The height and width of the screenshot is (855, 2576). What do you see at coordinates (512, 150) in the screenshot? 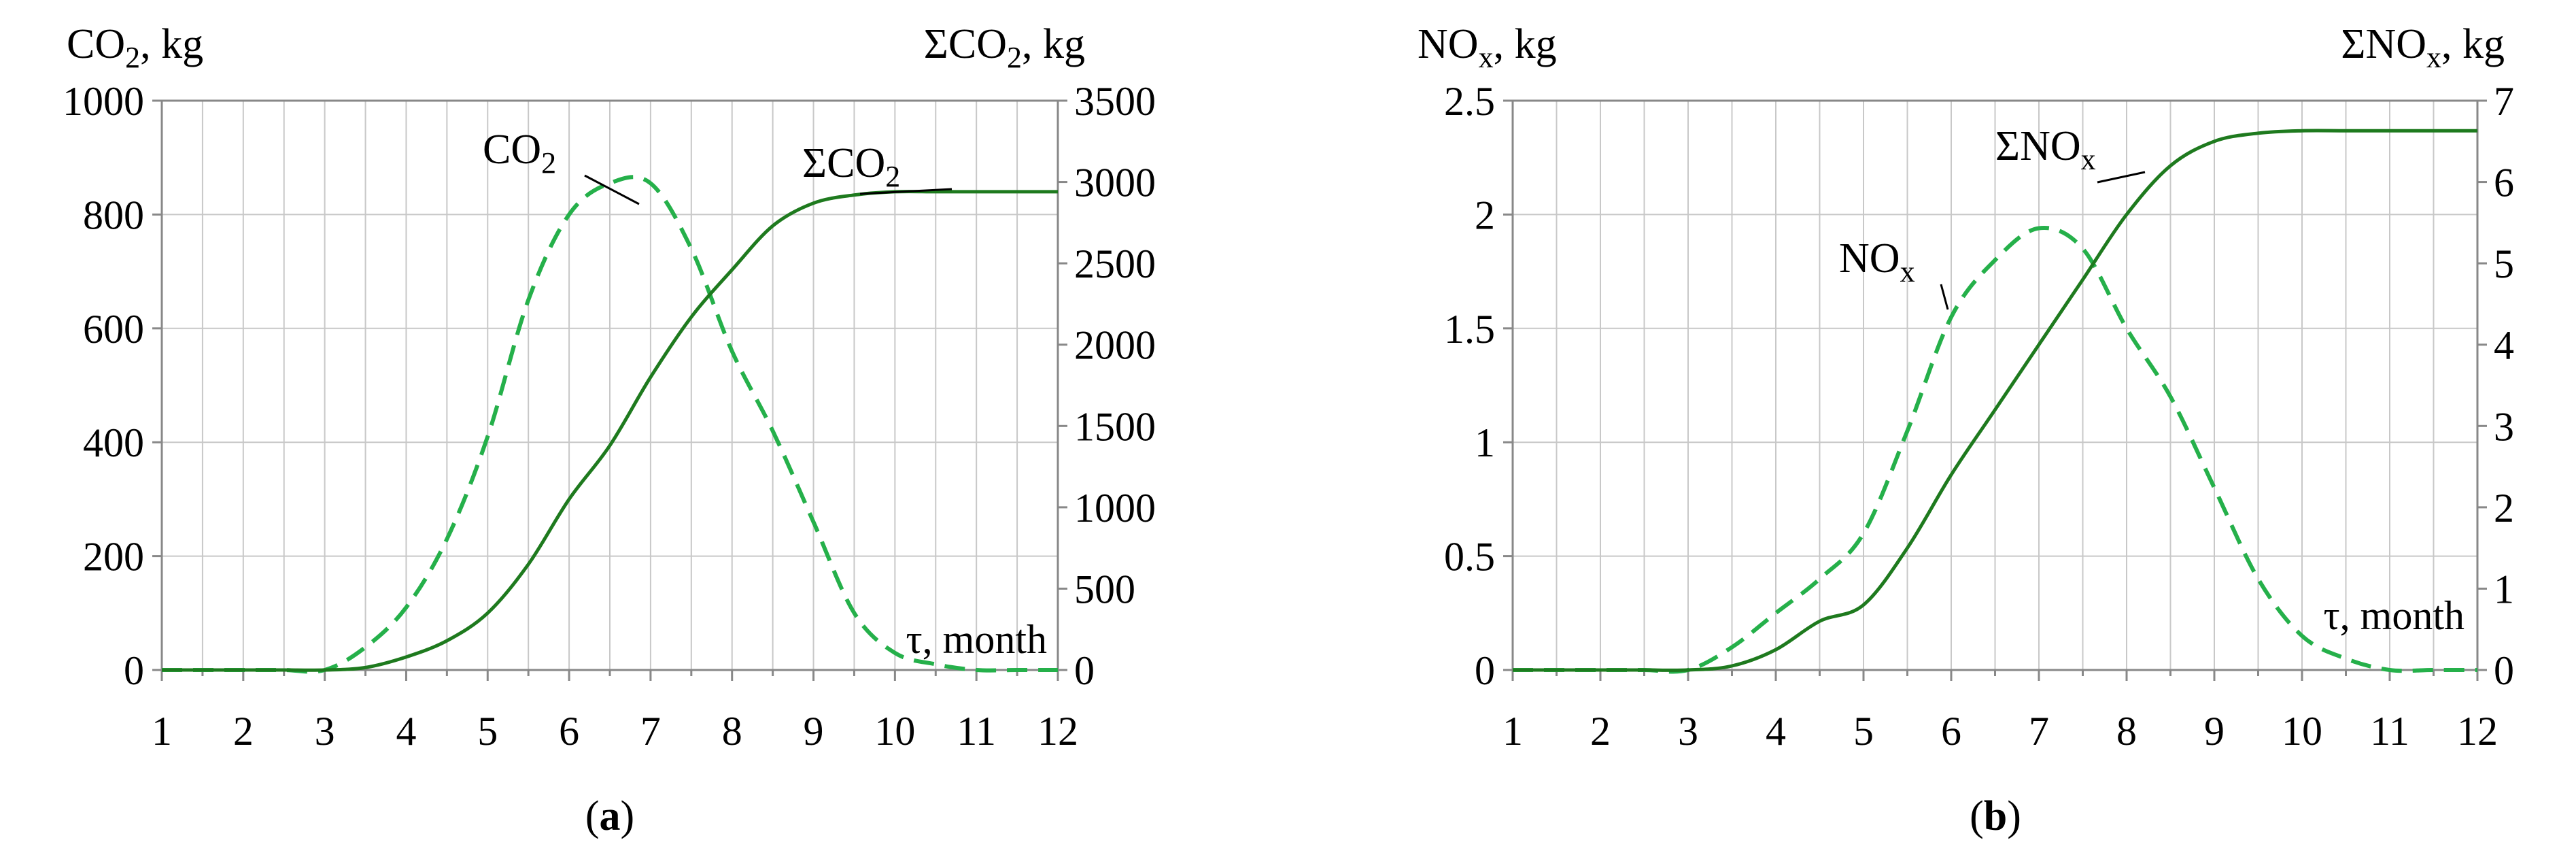
I see `series-label-main: CO` at bounding box center [512, 150].